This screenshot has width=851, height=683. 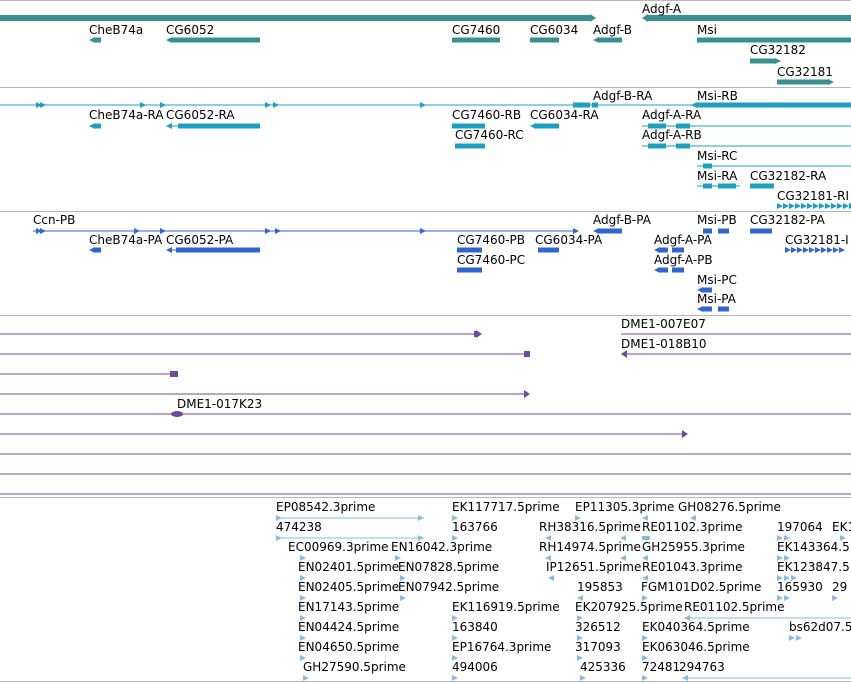 I want to click on clone-label: DME1-018B10, so click(x=664, y=344).